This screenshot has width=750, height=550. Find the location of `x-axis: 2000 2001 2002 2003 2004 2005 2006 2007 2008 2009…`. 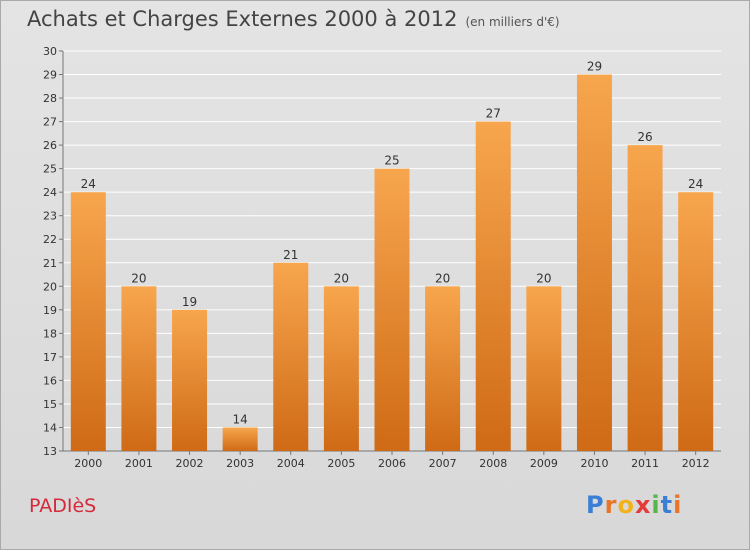

x-axis: 2000 2001 2002 2003 2004 2005 2006 2007 2008 2009… is located at coordinates (392, 460).